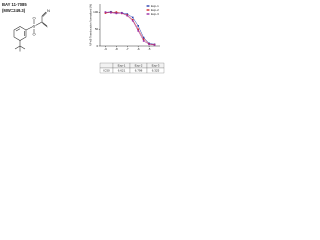  I want to click on compound-mw: (MW=249.3), so click(14, 10).